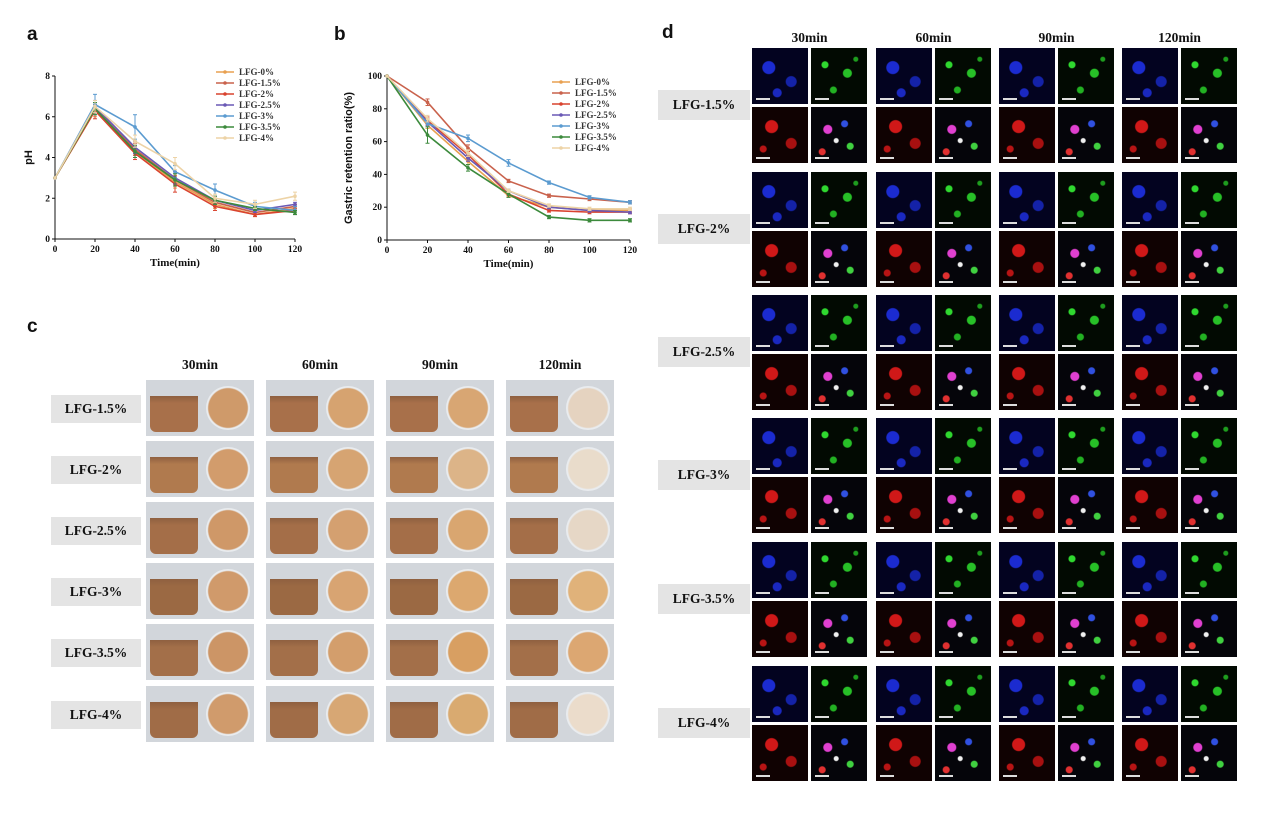 Image resolution: width=1266 pixels, height=825 pixels. Describe the element at coordinates (439, 364) in the screenshot. I see `column-header: 90min` at that location.